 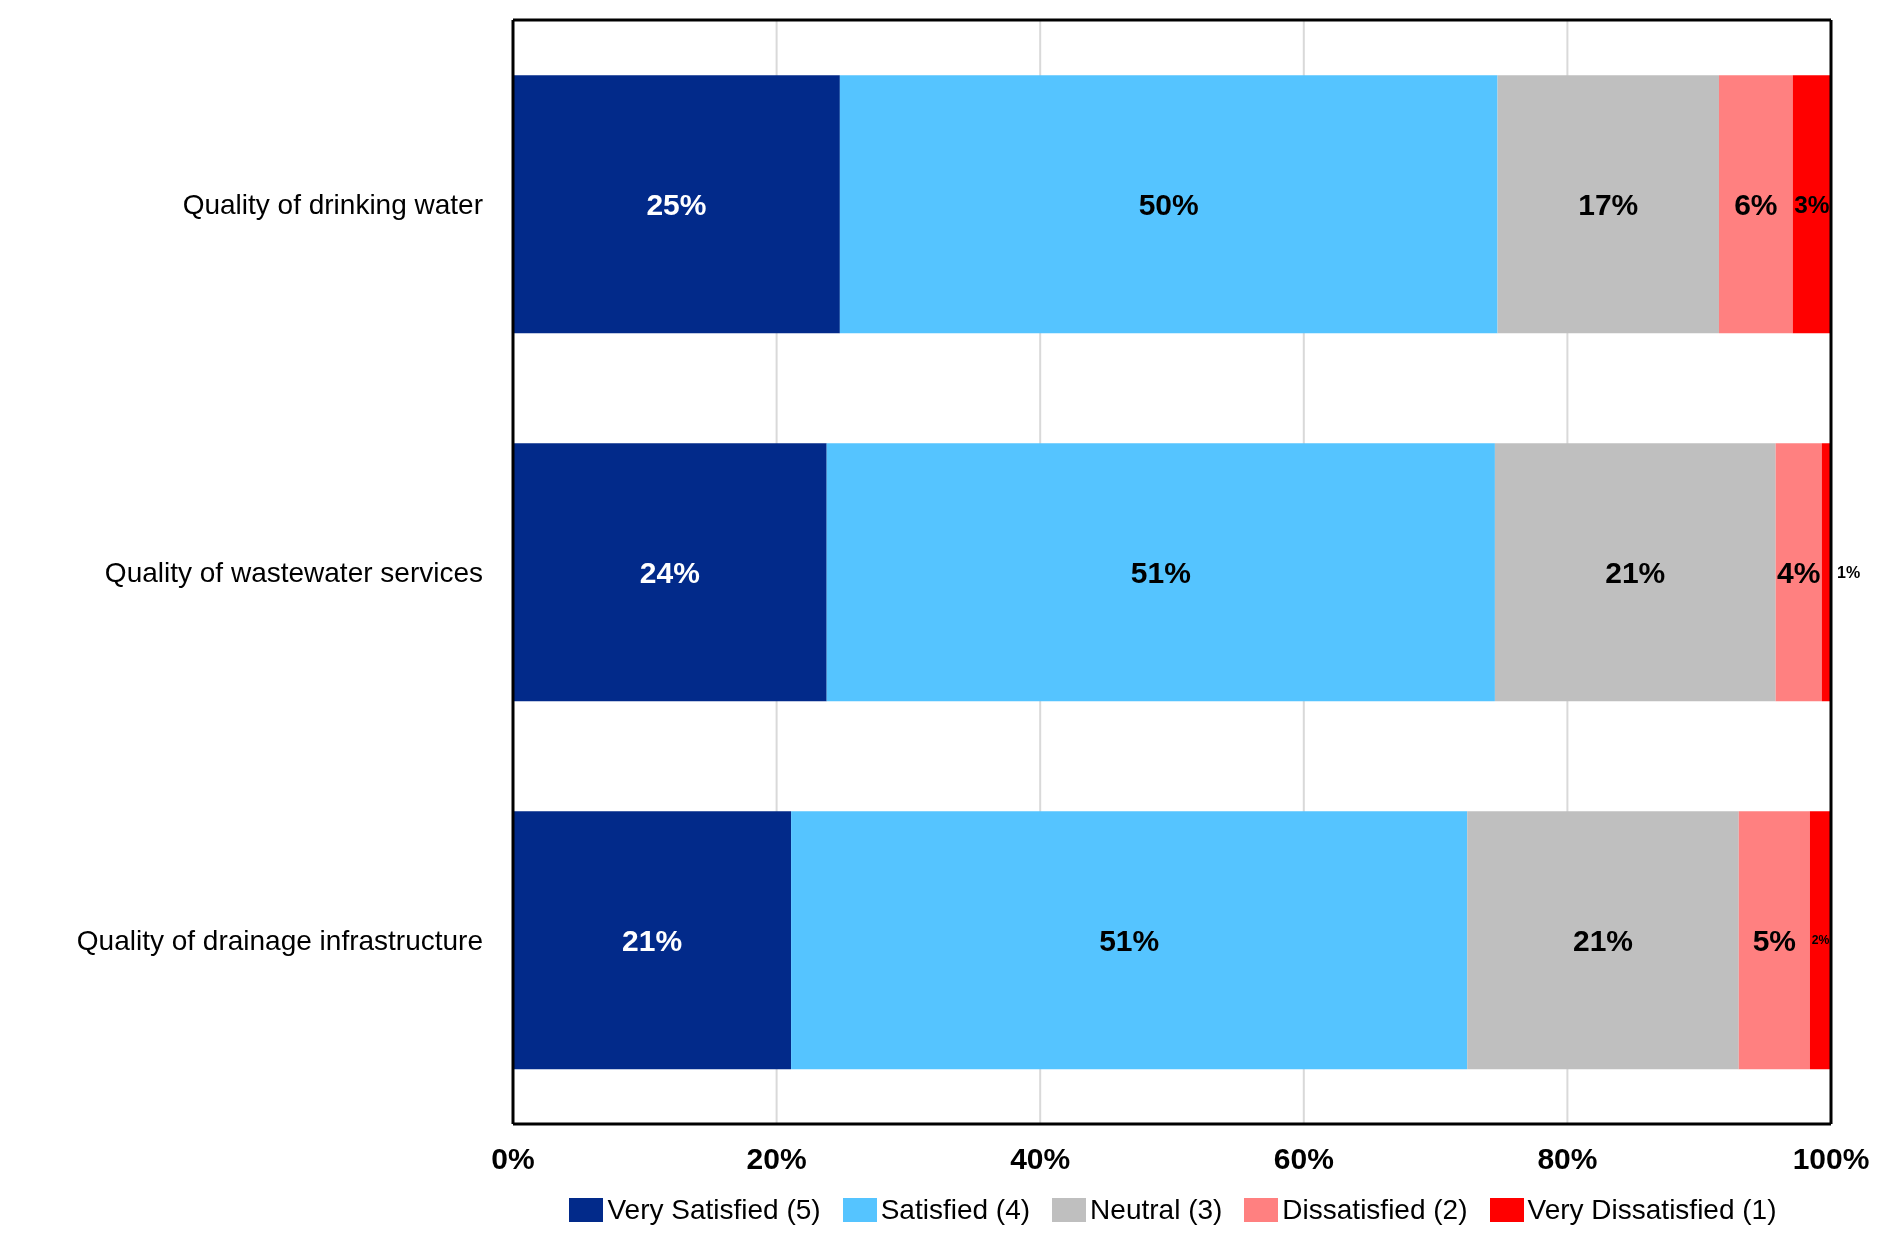 I want to click on legend-label: Very Satisfied (5), so click(x=713, y=1210).